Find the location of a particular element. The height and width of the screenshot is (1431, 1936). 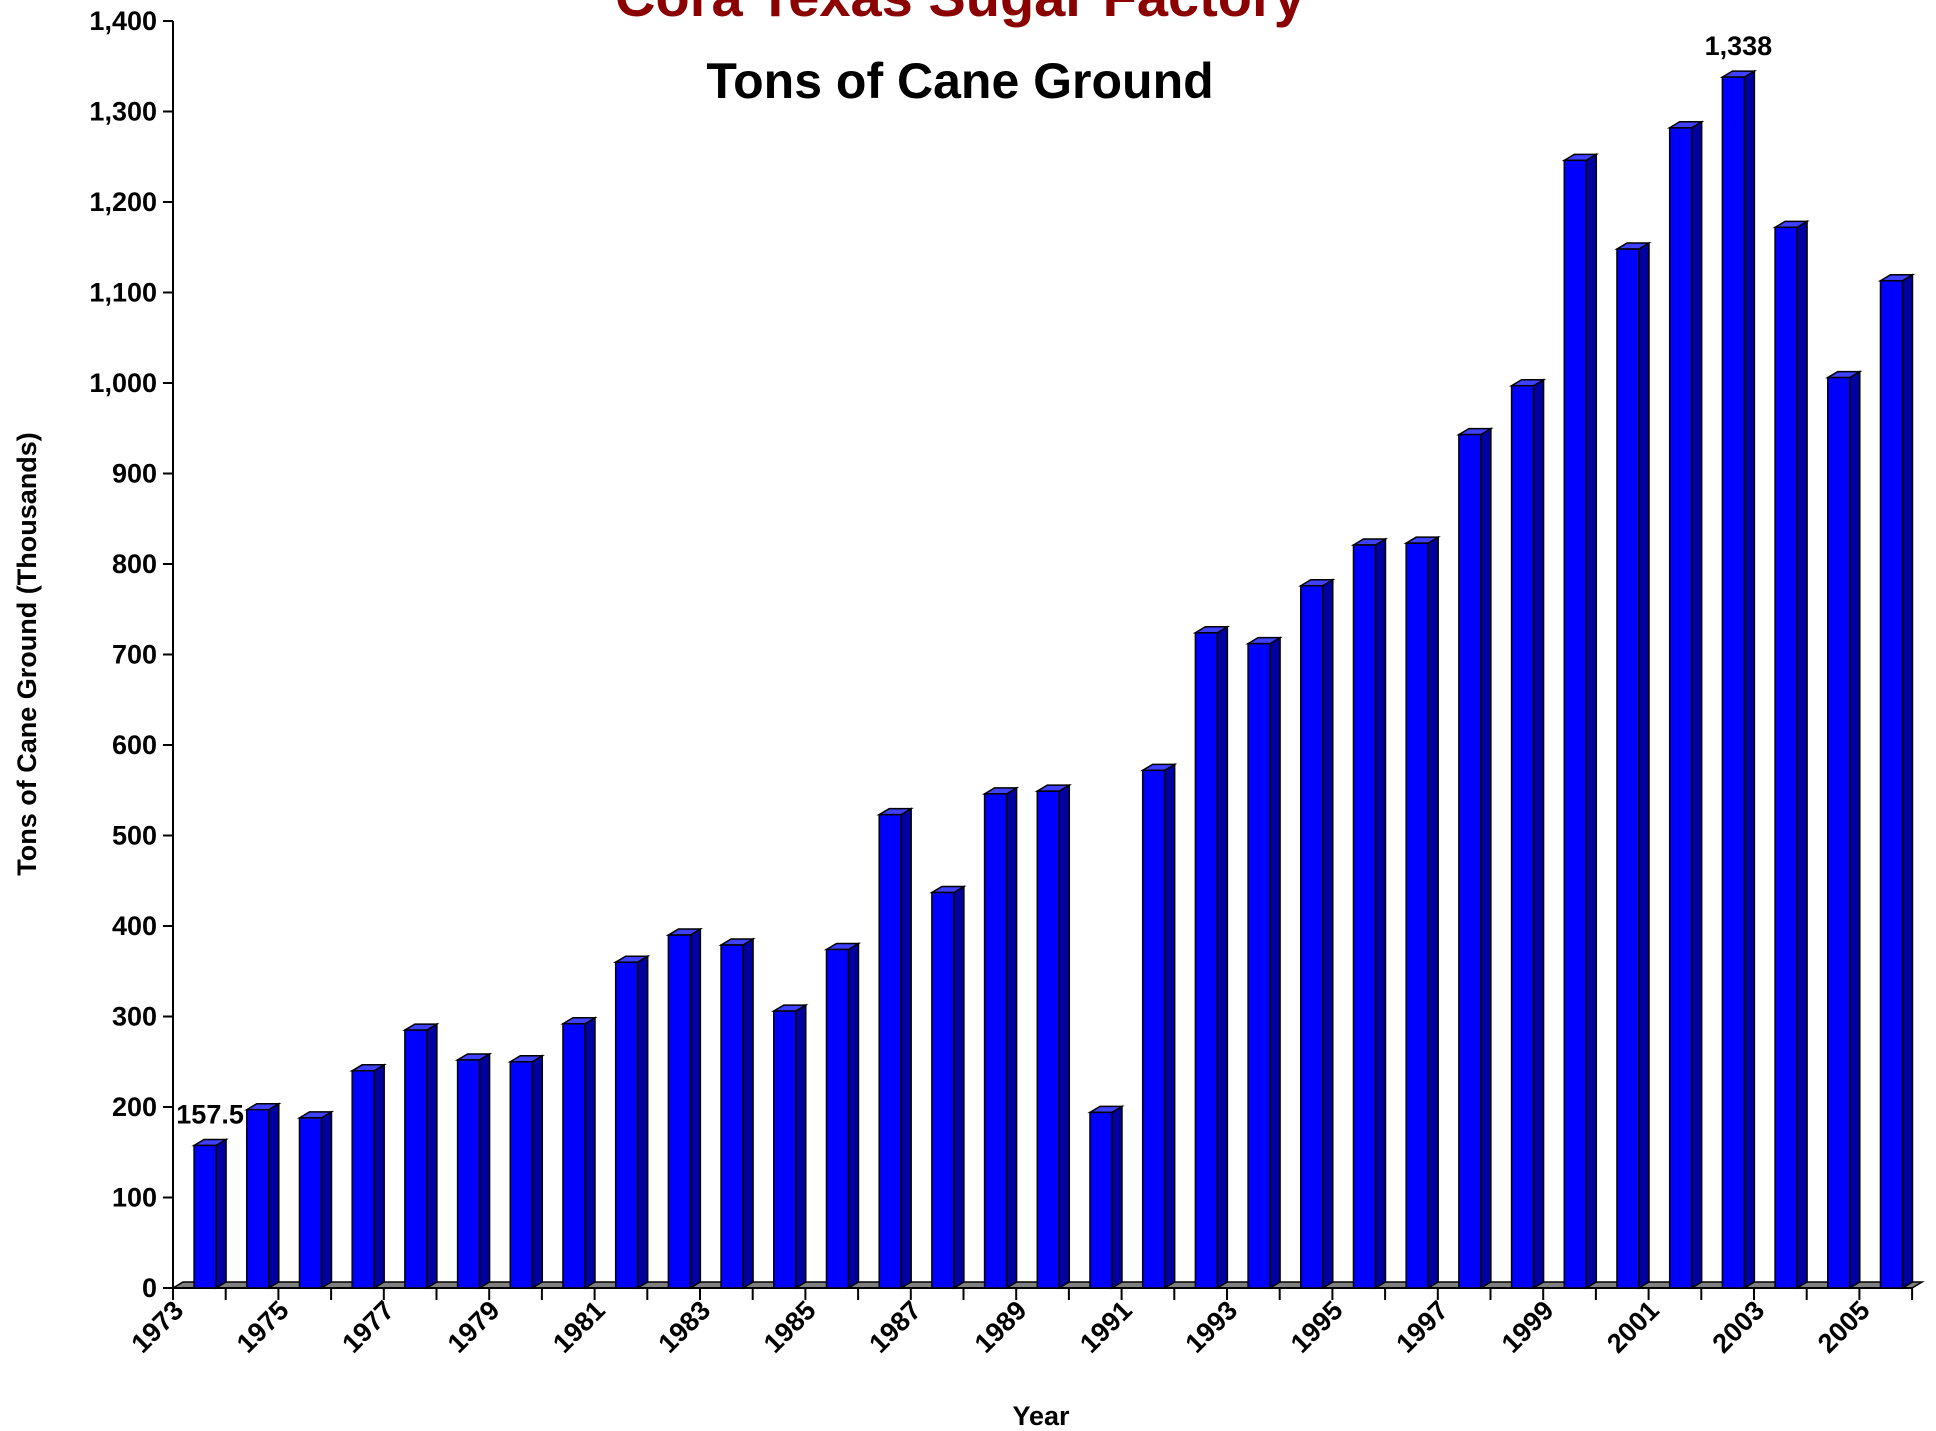

x-tick-label: 1985 is located at coordinates (790, 1327).